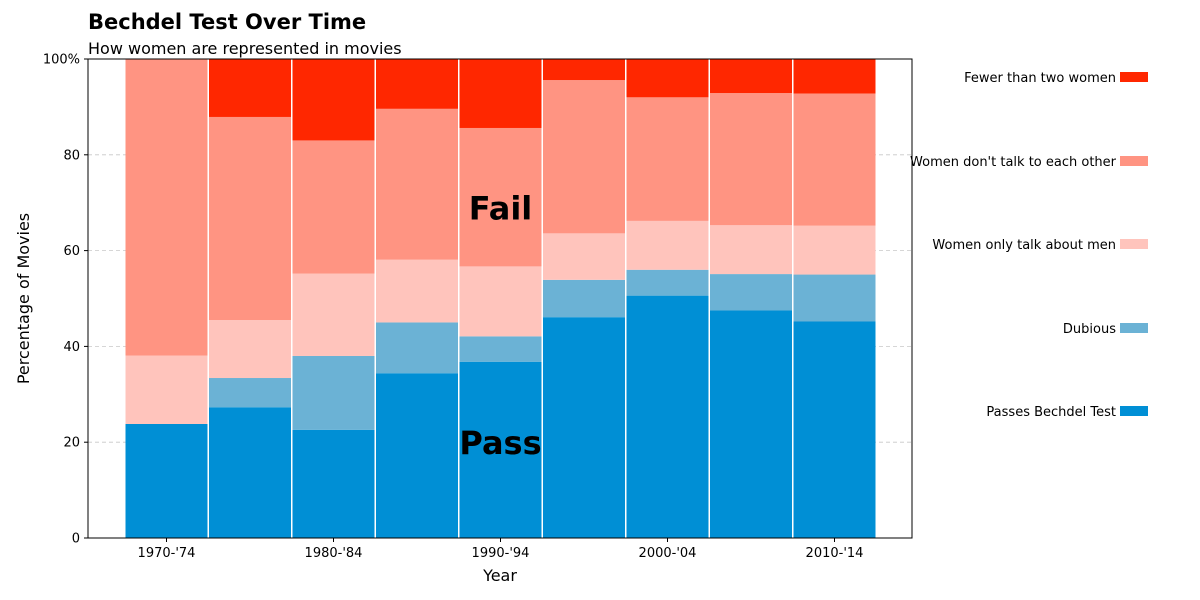 This screenshot has width=1200, height=600. Describe the element at coordinates (167, 553) in the screenshot. I see `x-tick-label: 1970-'74` at that location.